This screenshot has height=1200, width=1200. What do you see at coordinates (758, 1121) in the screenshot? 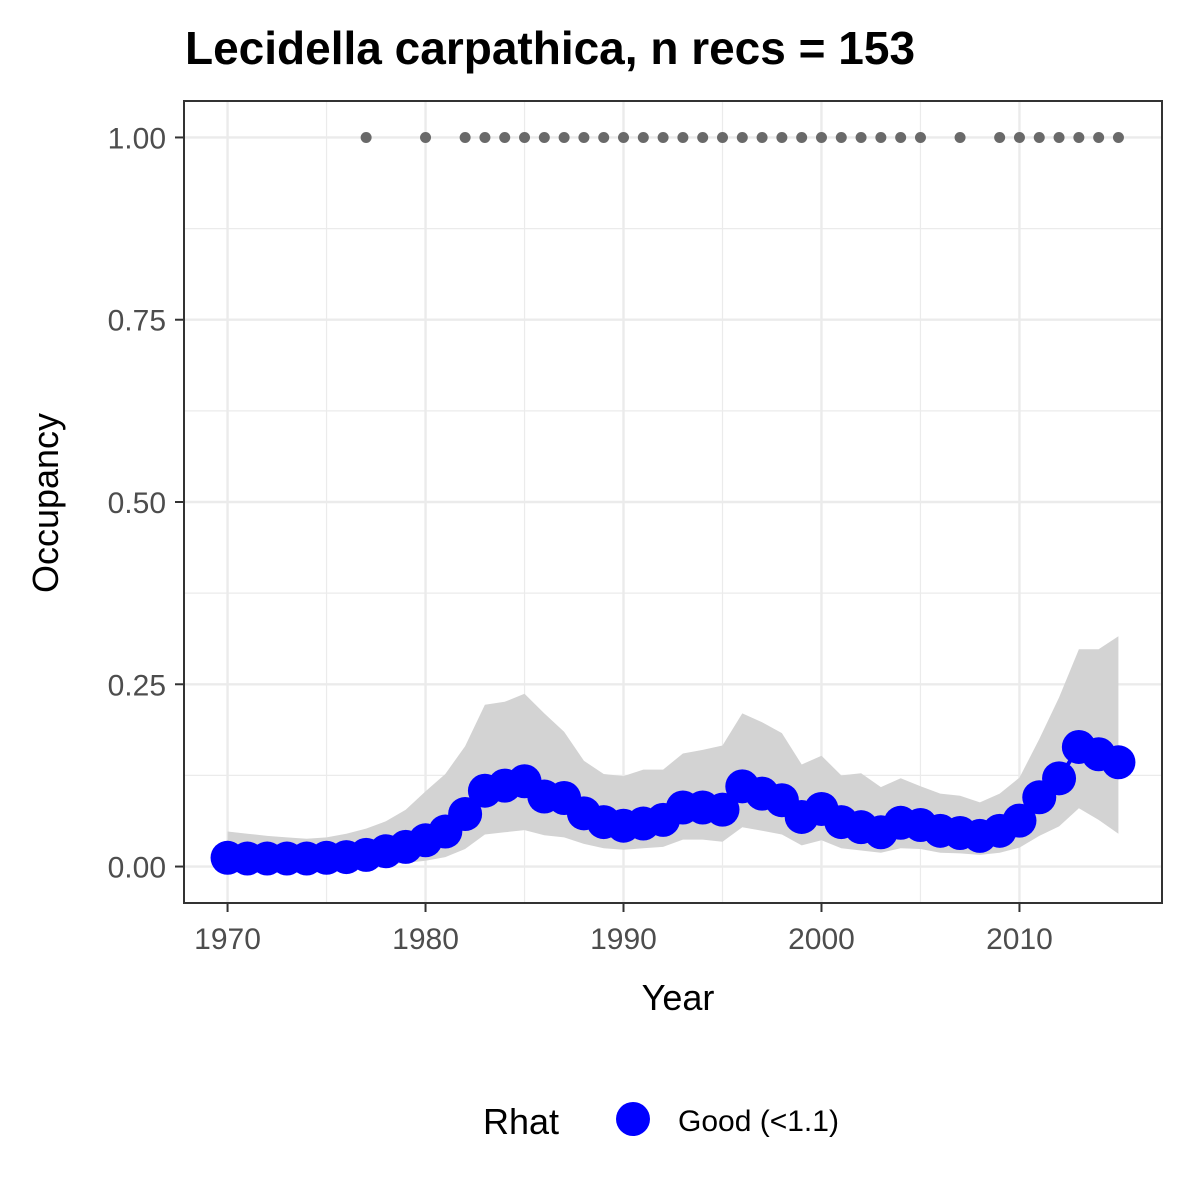
I see `legend-label-good: Good (<1.1)` at bounding box center [758, 1121].